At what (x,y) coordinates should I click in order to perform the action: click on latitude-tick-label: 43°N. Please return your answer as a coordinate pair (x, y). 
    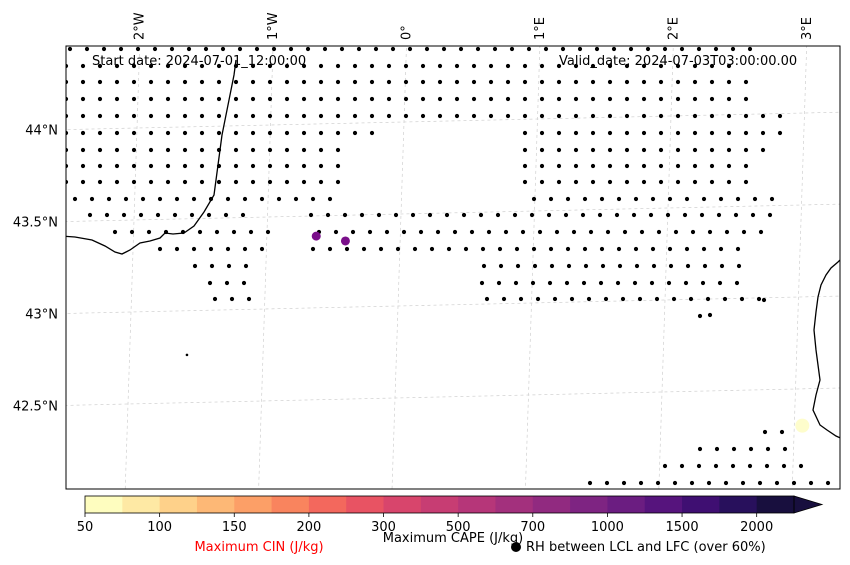
    Looking at the image, I should click on (41, 315).